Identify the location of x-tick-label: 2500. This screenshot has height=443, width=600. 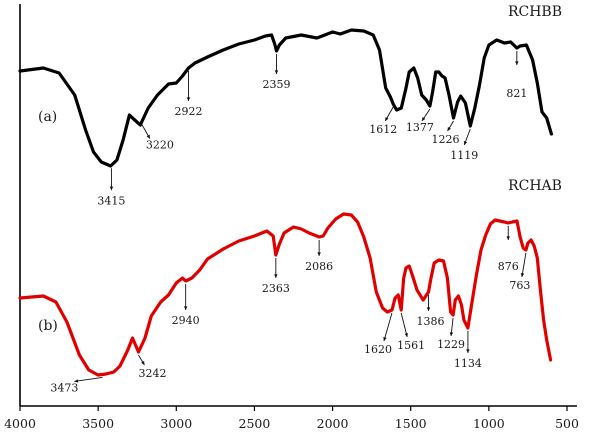
(255, 423).